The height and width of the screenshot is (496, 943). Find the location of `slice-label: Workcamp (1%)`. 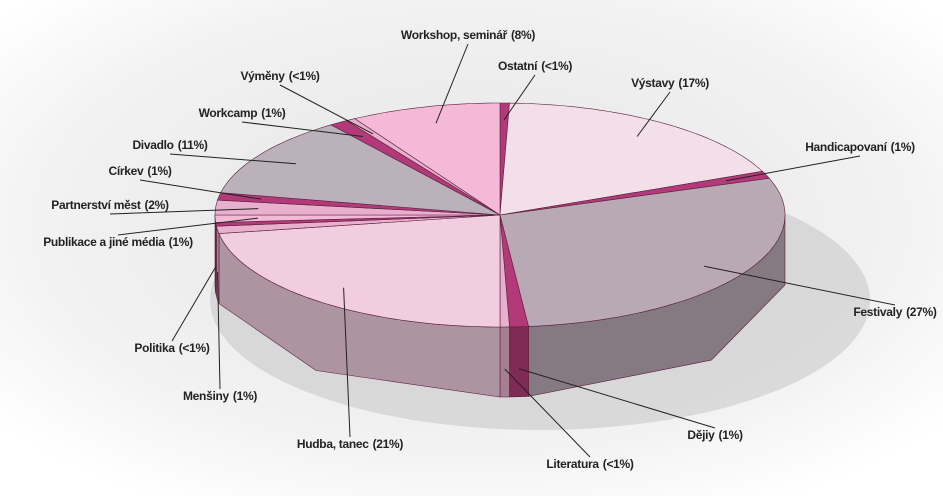

slice-label: Workcamp (1%) is located at coordinates (242, 113).